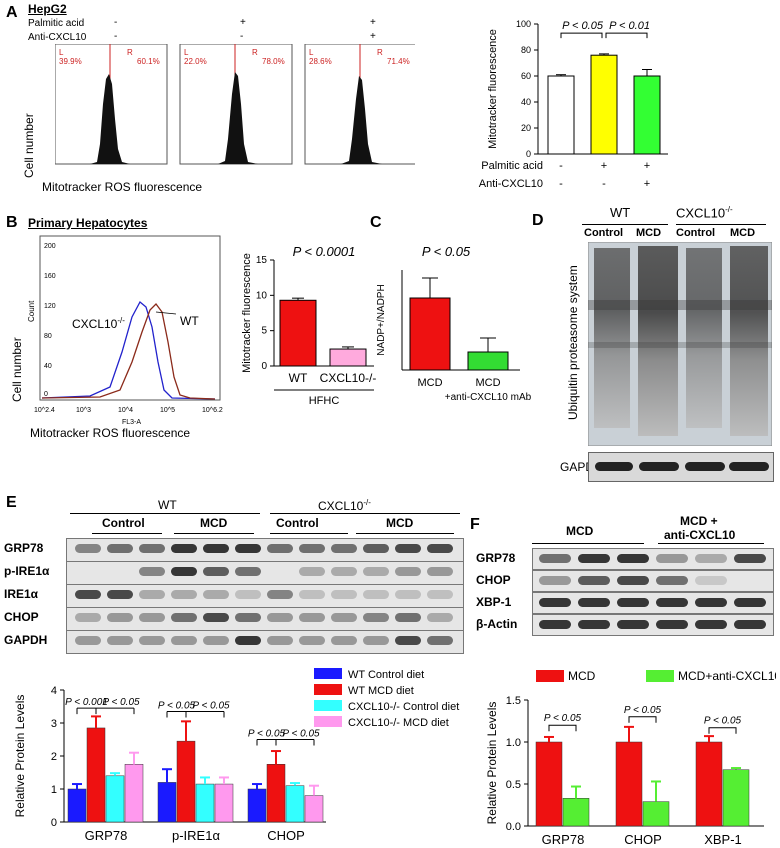  I want to click on f-ytick-label: 0.0, so click(513, 827).